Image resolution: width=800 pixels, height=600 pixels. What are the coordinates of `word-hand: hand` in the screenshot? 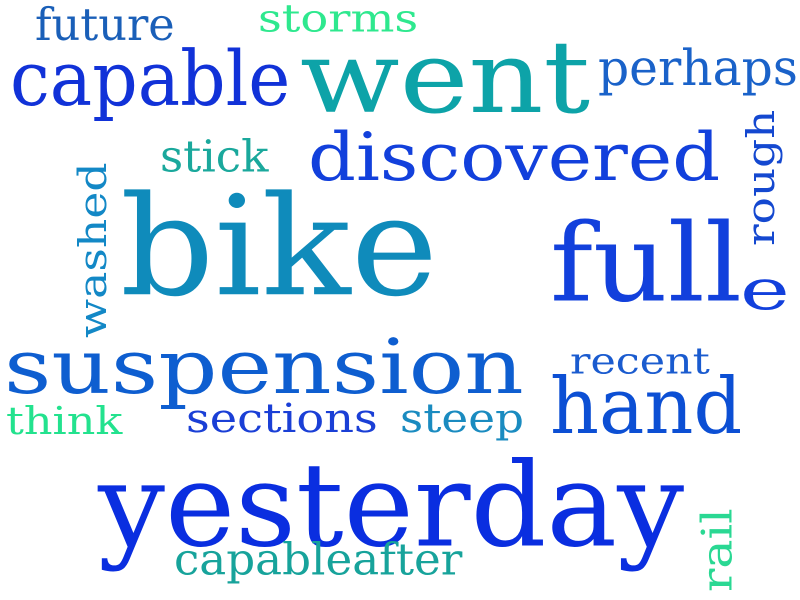 It's located at (646, 407).